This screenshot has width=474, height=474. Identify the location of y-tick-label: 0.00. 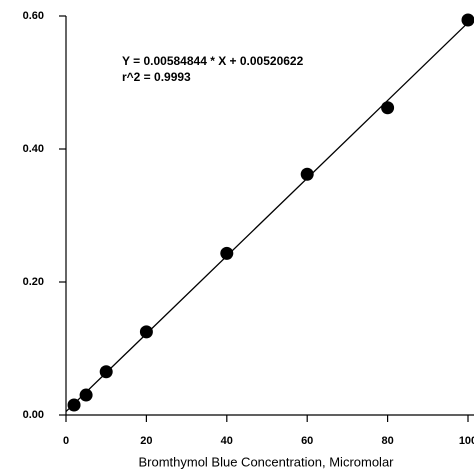
(33, 415).